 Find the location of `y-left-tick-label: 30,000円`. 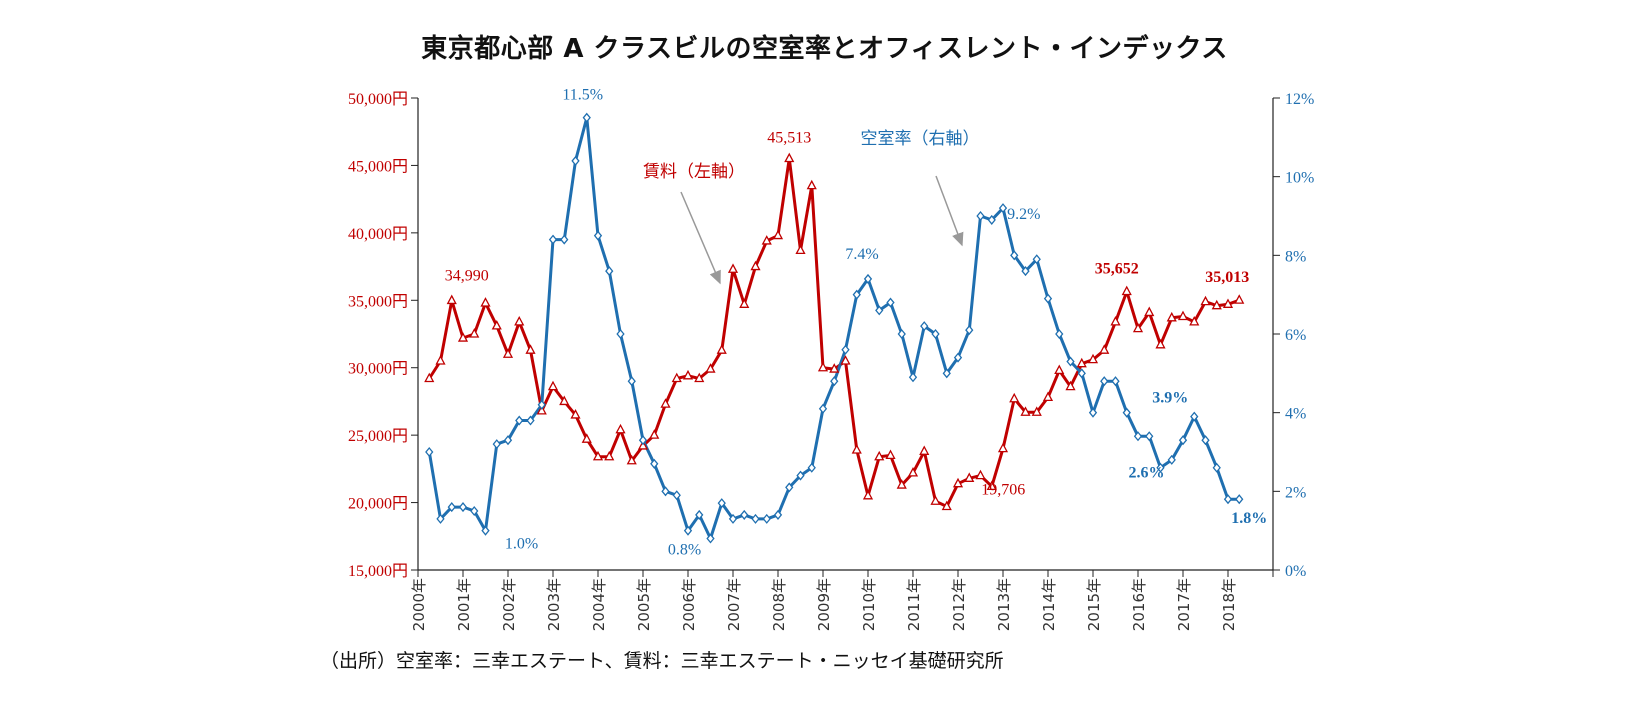

y-left-tick-label: 30,000円 is located at coordinates (378, 369).